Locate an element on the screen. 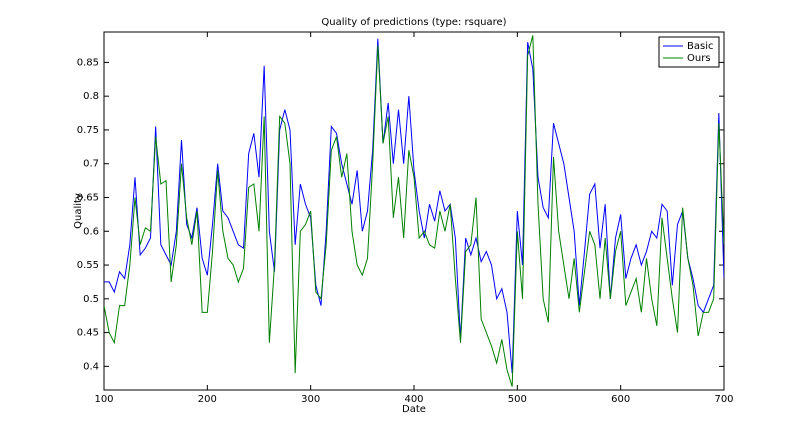 The width and height of the screenshot is (800, 438). x-tick-label: 600 is located at coordinates (620, 399).